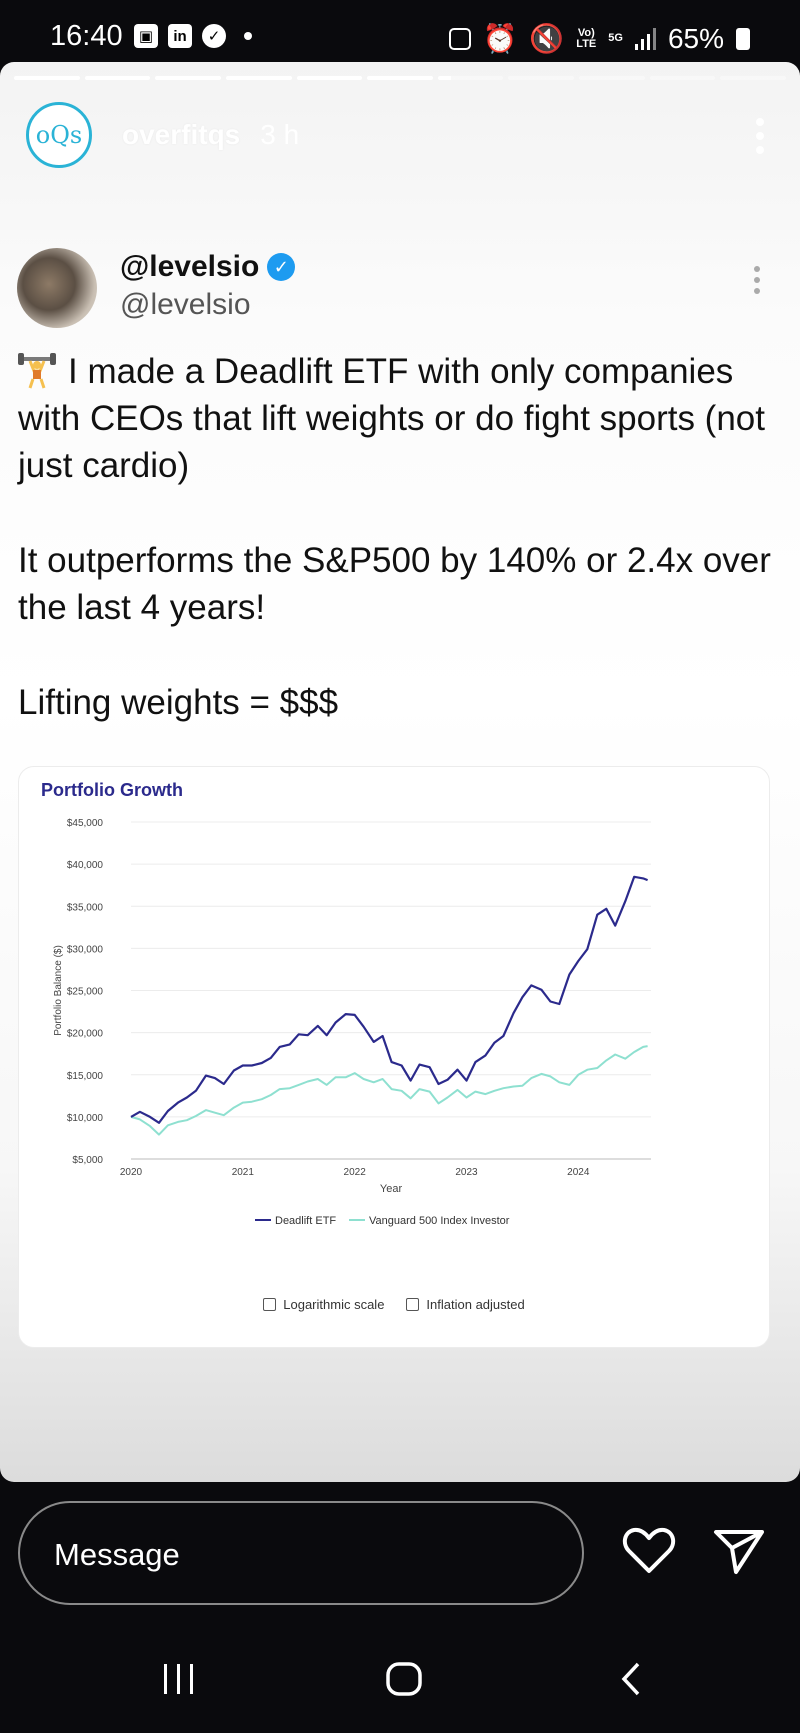 The image size is (800, 1733). What do you see at coordinates (743, 38) in the screenshot?
I see `battery-icon` at bounding box center [743, 38].